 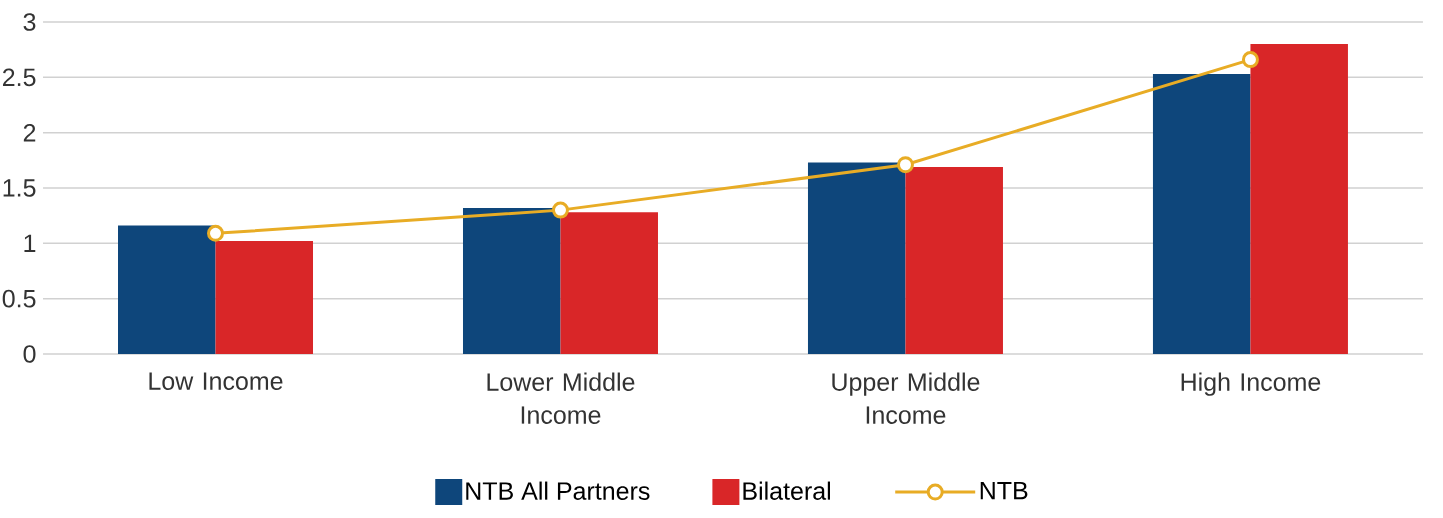 I want to click on x-tick-label: Lower Middle Income, so click(x=561, y=398).